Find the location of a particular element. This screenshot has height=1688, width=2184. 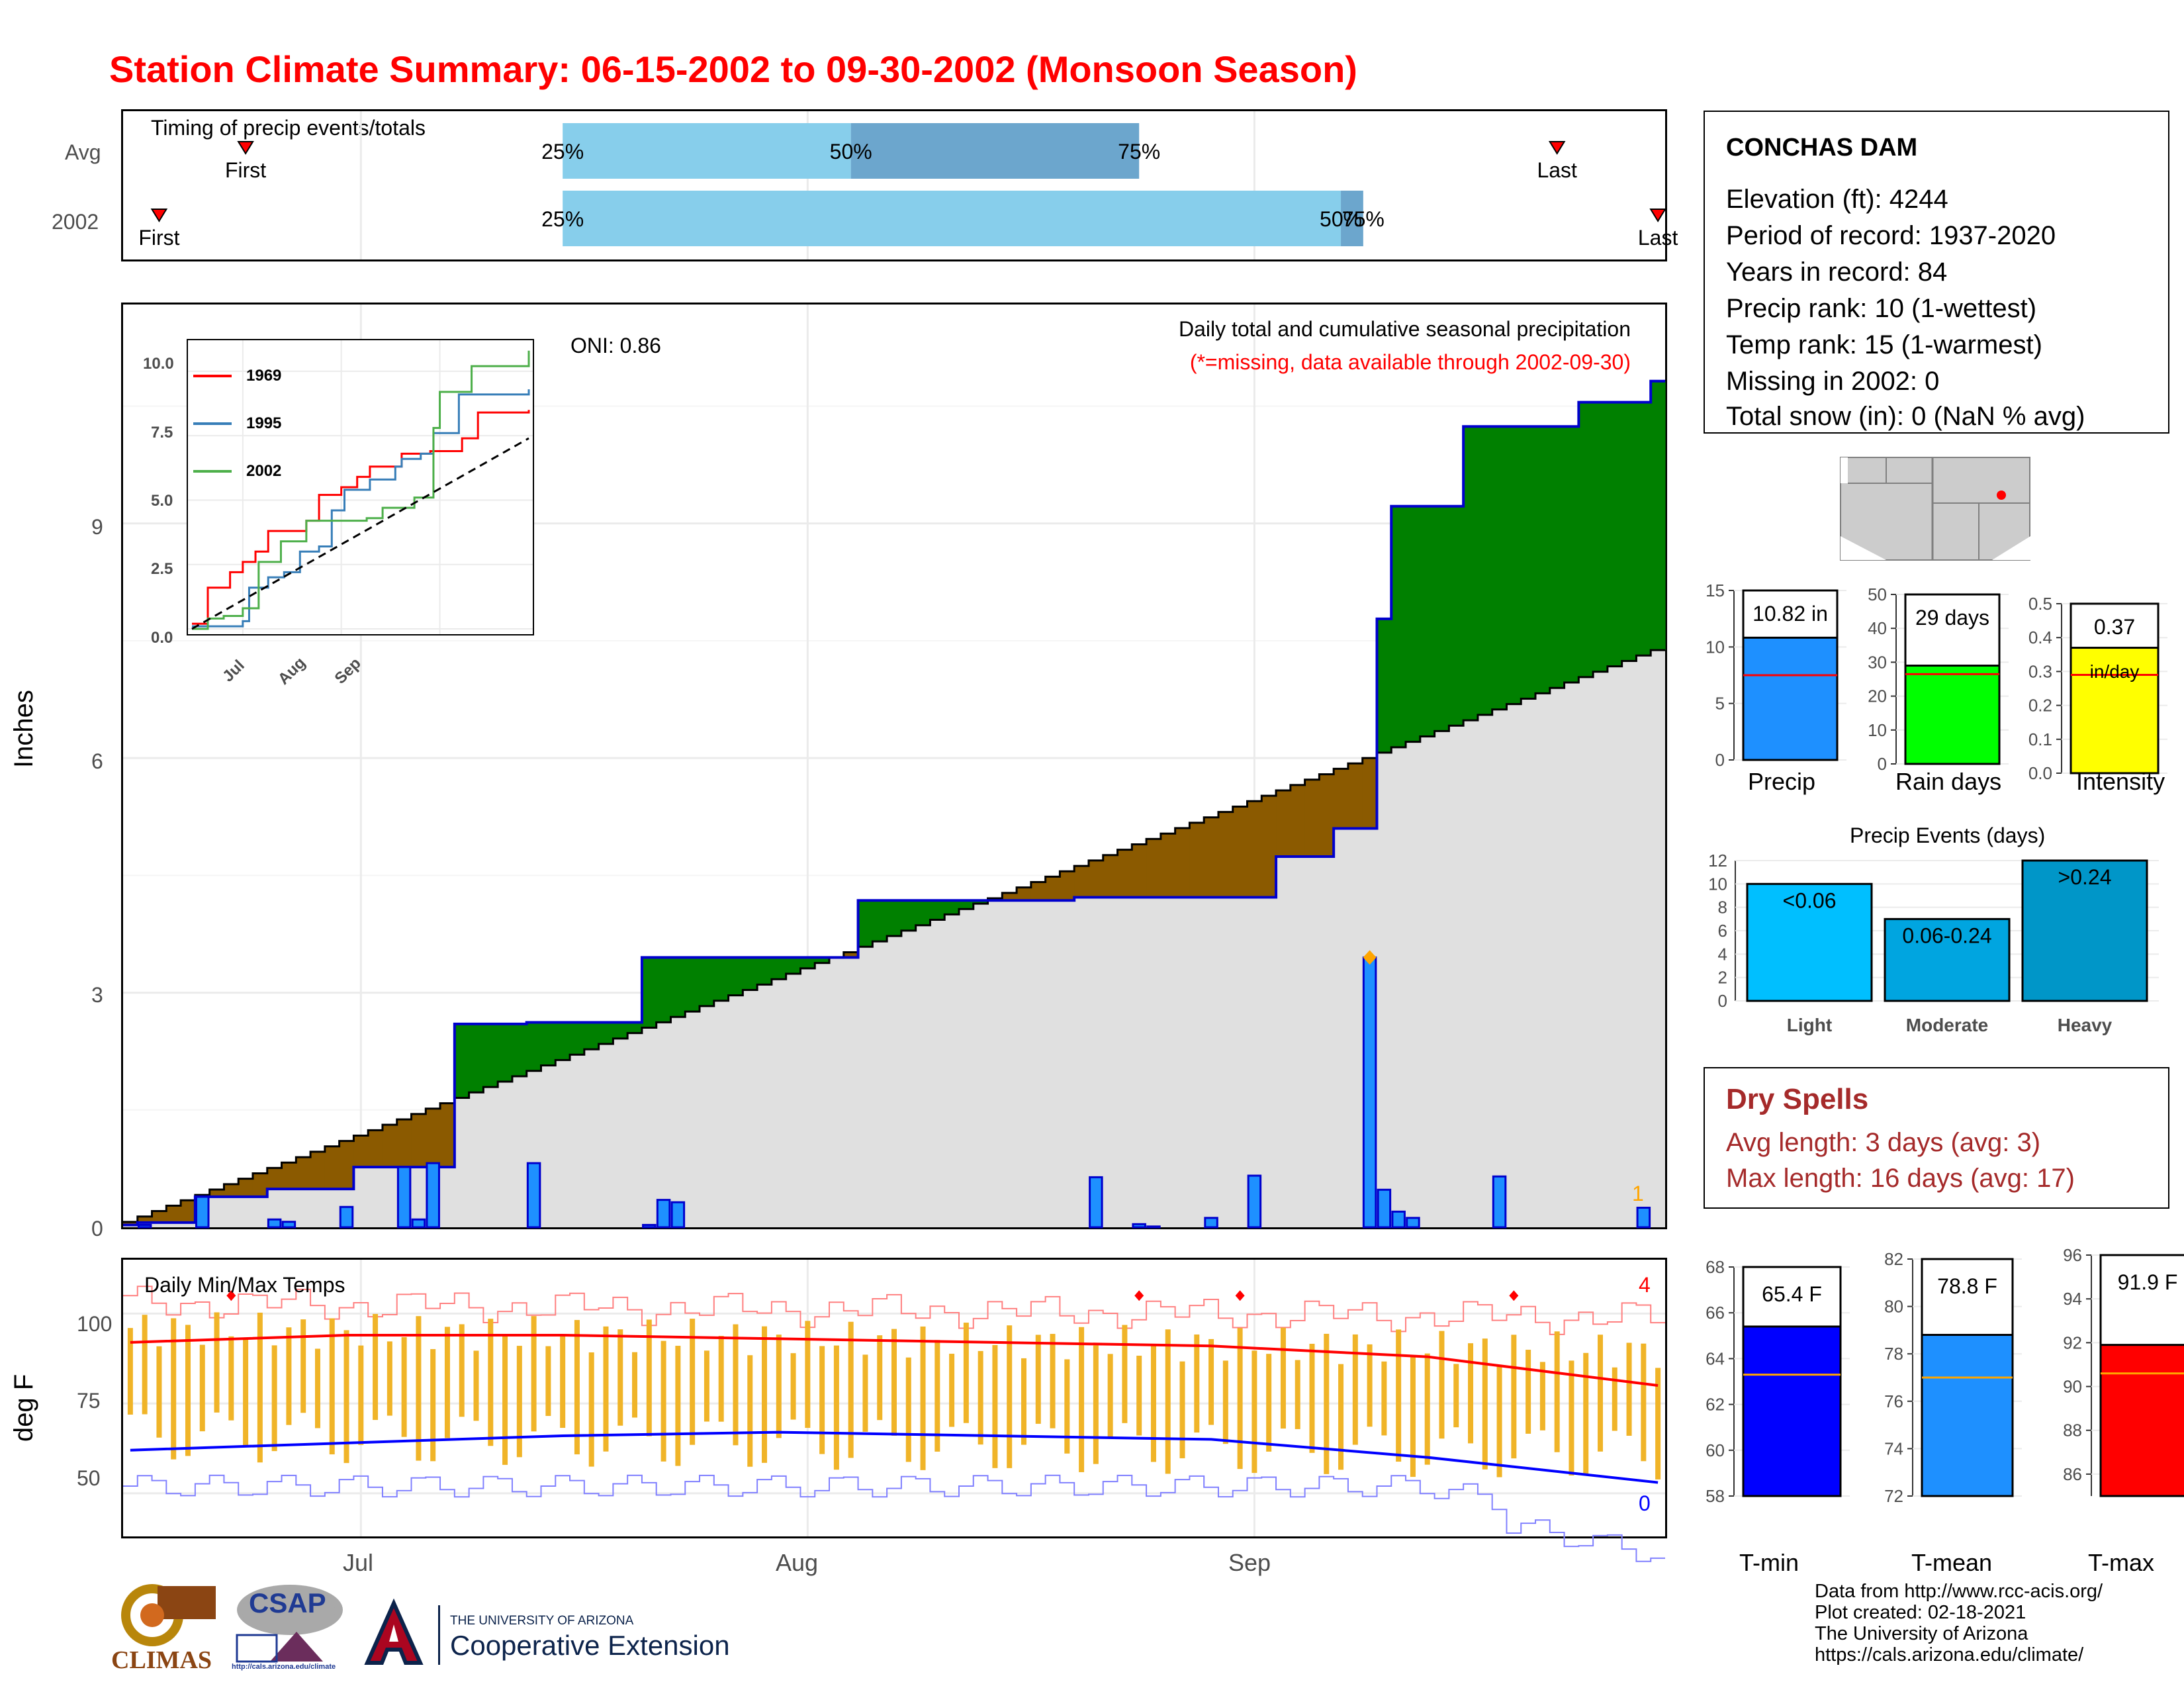

locator-map is located at coordinates (1935, 509).